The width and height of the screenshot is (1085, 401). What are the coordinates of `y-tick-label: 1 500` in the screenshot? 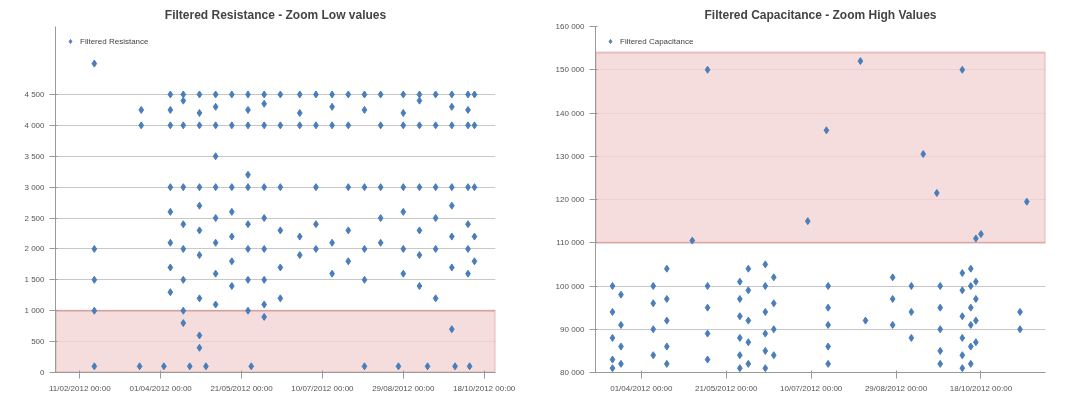 It's located at (35, 280).